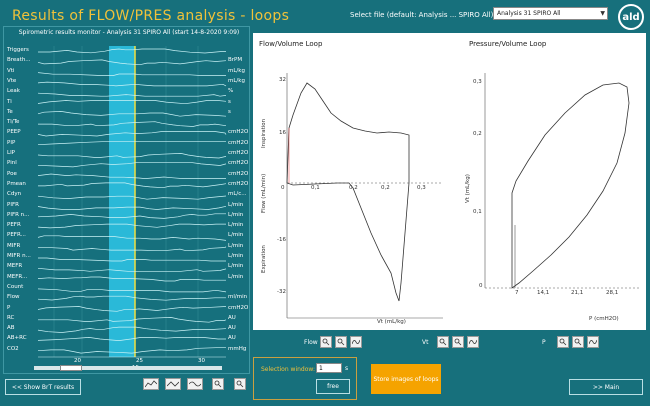 The width and height of the screenshot is (650, 406). What do you see at coordinates (326, 342) in the screenshot?
I see `flow-zoom-in-button` at bounding box center [326, 342].